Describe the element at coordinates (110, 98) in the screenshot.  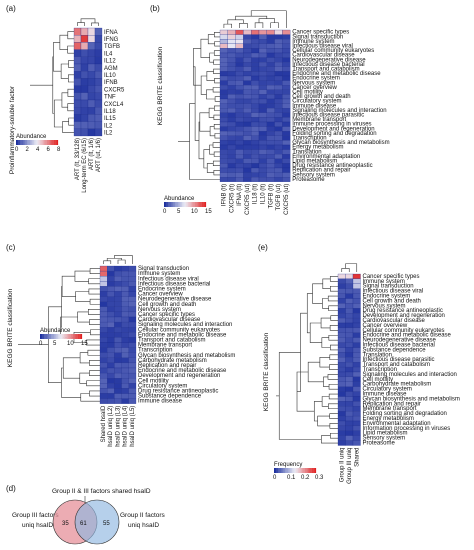
I see `row-label: TNF` at that location.